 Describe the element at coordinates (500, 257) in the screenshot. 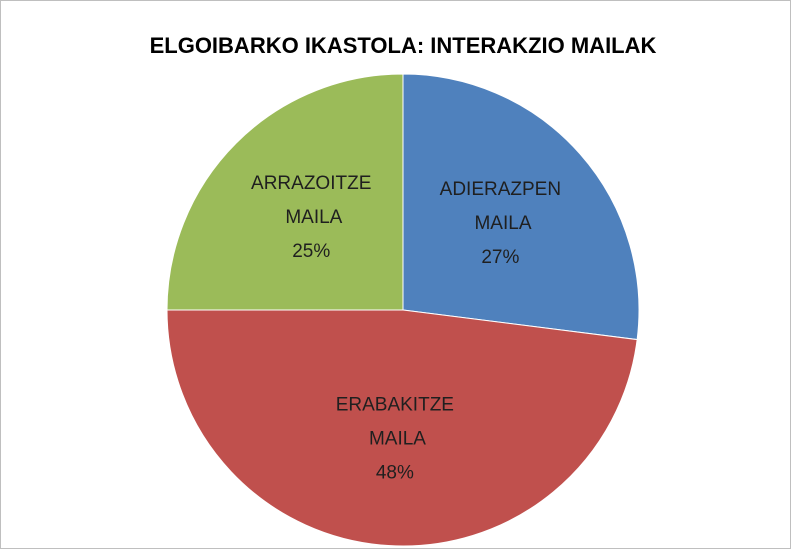

I see `slice-value-label: 27%` at that location.